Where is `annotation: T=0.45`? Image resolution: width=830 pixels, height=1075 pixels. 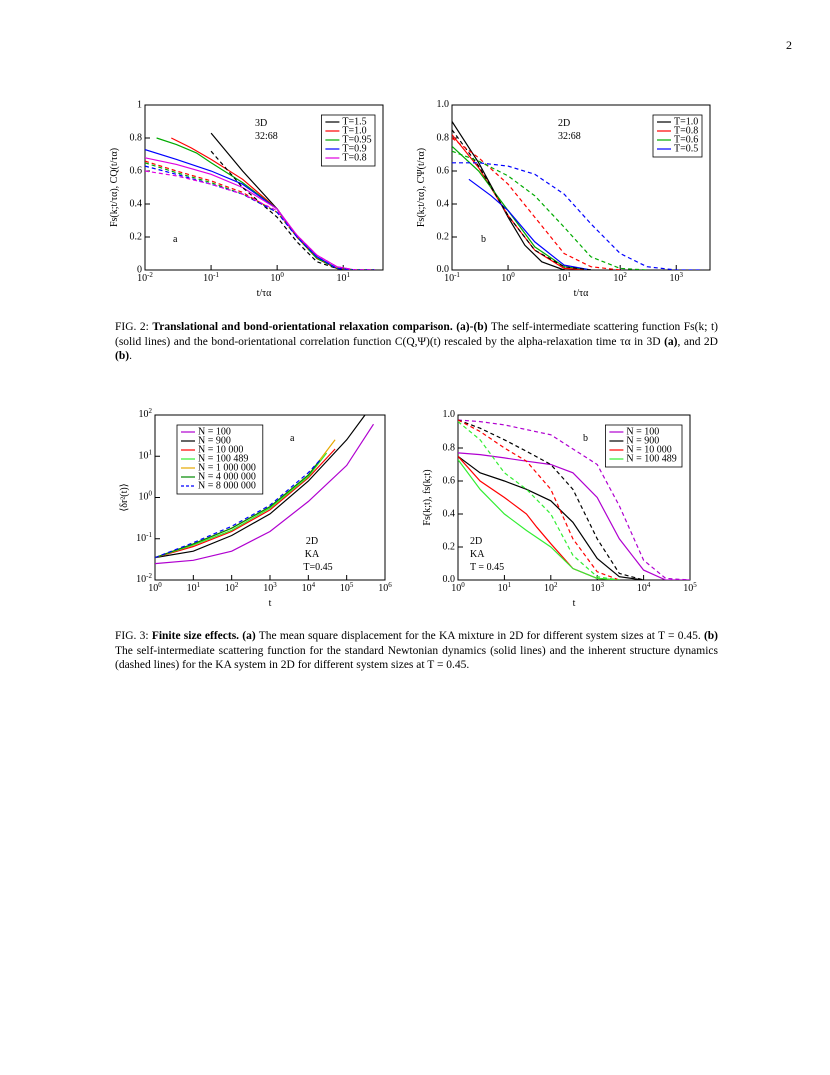
annotation: T=0.45 is located at coordinates (317, 567).